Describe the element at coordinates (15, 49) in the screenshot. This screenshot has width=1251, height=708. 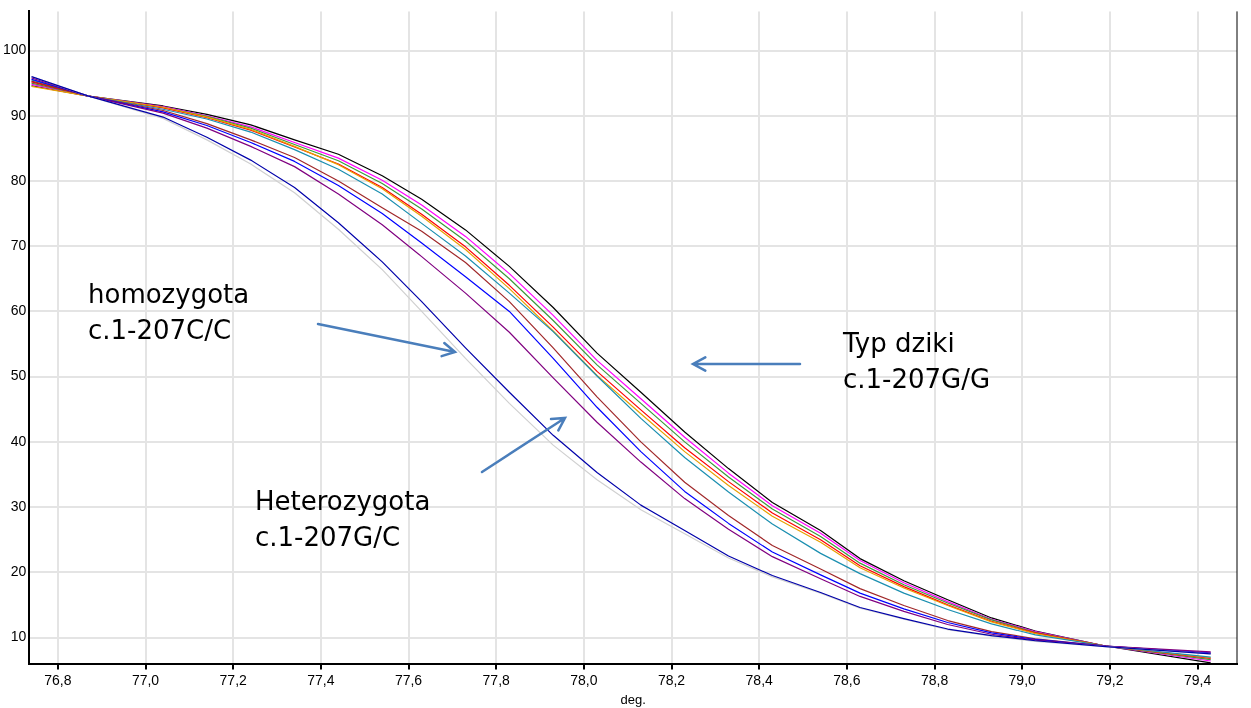
I see `y-tick-label: 100` at that location.